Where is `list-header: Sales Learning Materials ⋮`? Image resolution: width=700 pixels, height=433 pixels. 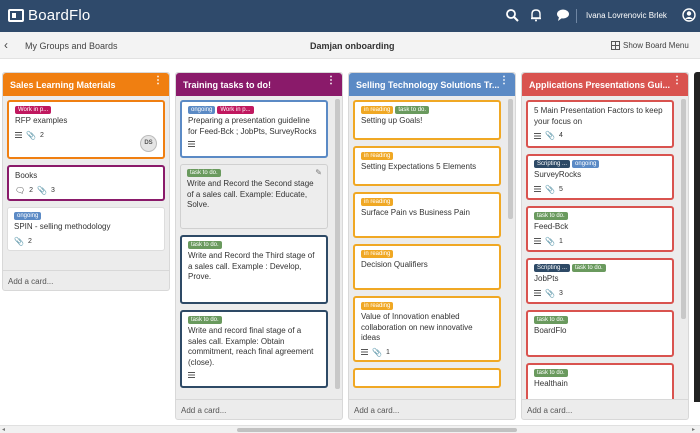
list-header: Sales Learning Materials ⋮ is located at coordinates (86, 84).